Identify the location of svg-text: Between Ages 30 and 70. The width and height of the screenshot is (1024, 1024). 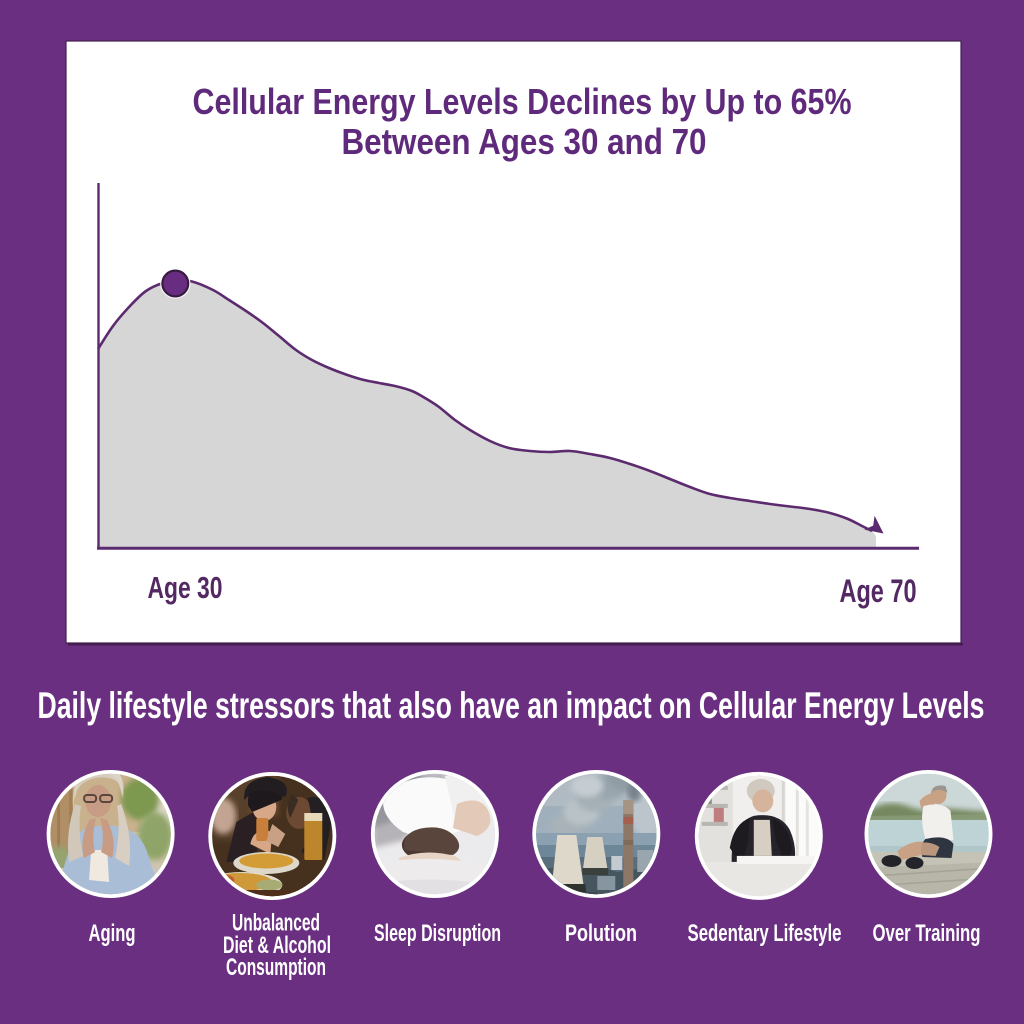
(524, 141).